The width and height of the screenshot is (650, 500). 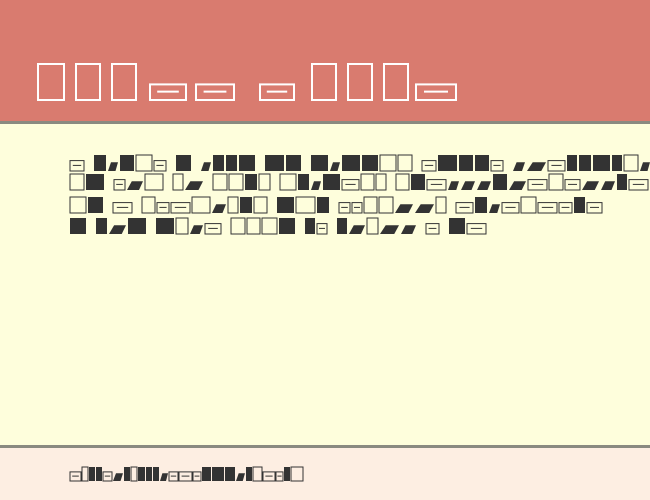 What do you see at coordinates (325, 474) in the screenshot?
I see `footer-band` at bounding box center [325, 474].